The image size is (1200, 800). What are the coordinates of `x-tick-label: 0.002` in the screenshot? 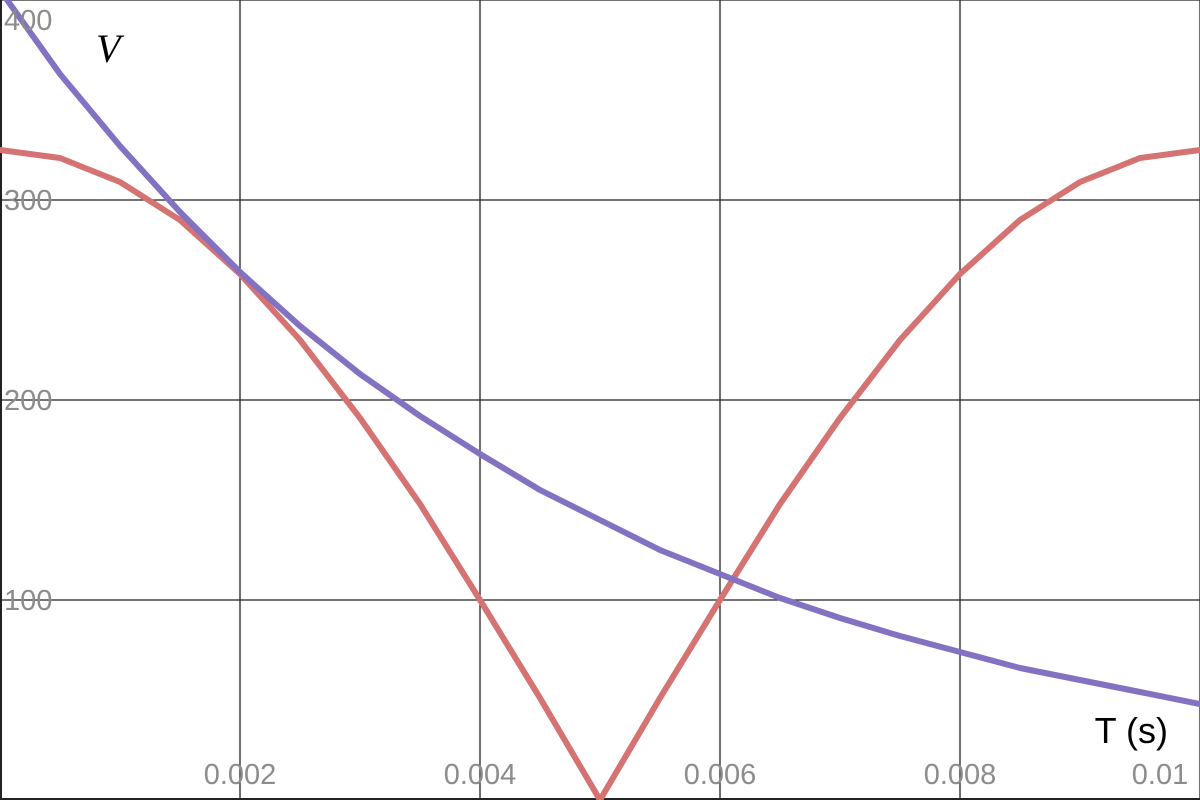 It's located at (240, 775).